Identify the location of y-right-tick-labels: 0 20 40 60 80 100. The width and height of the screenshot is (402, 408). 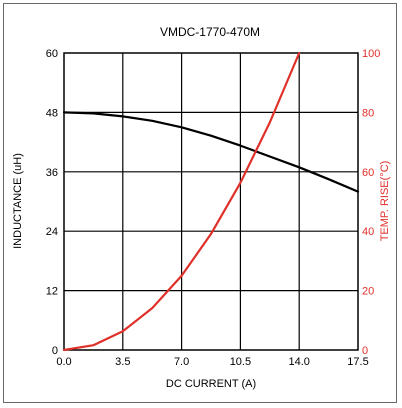
(371, 202).